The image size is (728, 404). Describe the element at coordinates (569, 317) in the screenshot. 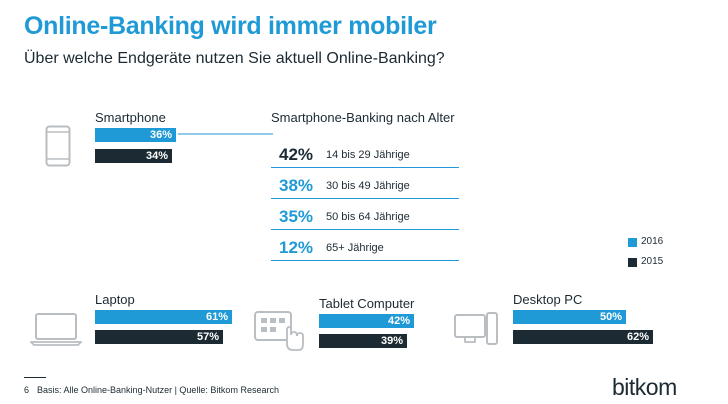

I see `bar-desktop-2016: 50%` at that location.